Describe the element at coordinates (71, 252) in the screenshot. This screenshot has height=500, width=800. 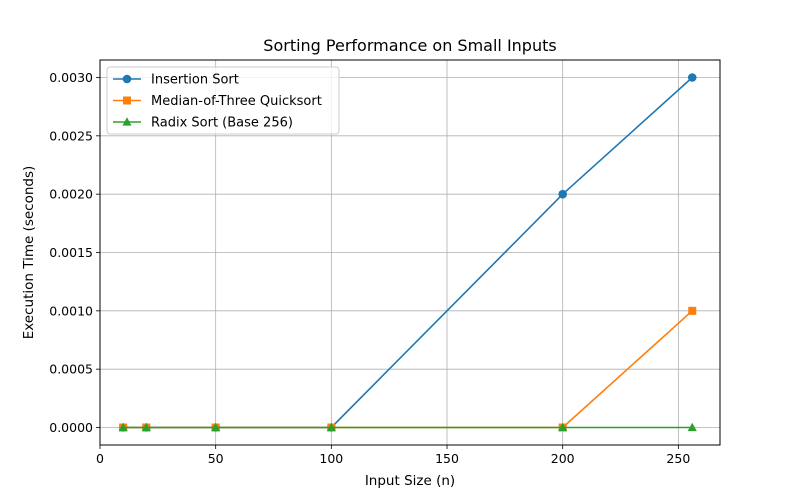
I see `y-tick-label: 0.0015` at that location.